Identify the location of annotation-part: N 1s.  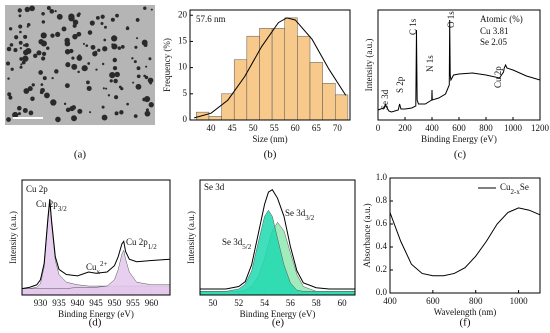
(430, 63).